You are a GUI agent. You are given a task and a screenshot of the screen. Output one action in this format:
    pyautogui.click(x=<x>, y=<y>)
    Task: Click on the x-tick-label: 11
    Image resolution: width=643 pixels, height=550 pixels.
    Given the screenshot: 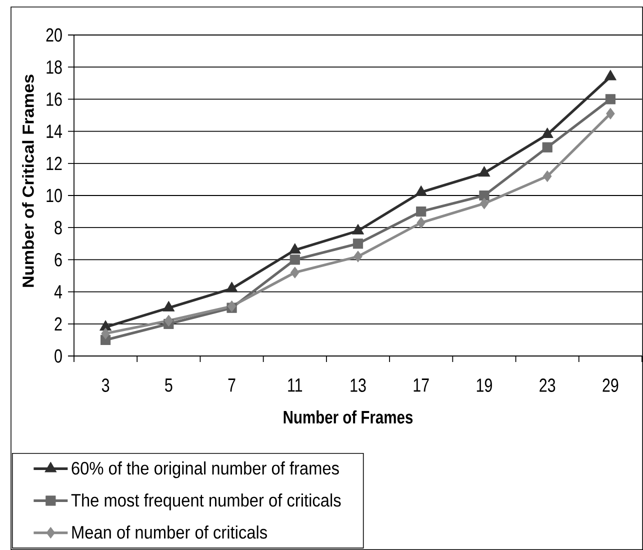 What is the action you would take?
    pyautogui.click(x=295, y=385)
    